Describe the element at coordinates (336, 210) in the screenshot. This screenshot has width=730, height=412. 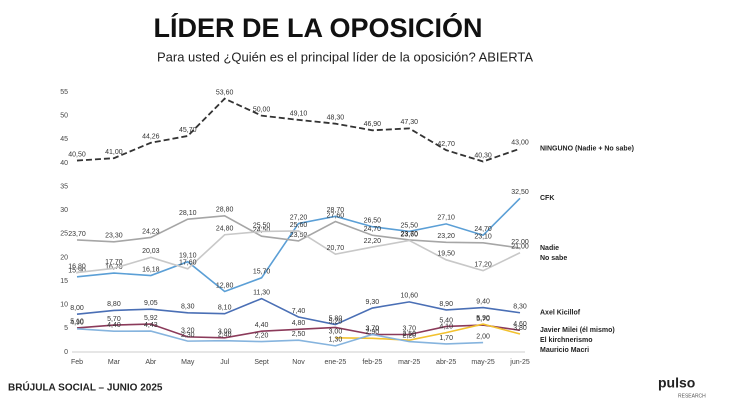
I see `value-label: 28,70` at that location.